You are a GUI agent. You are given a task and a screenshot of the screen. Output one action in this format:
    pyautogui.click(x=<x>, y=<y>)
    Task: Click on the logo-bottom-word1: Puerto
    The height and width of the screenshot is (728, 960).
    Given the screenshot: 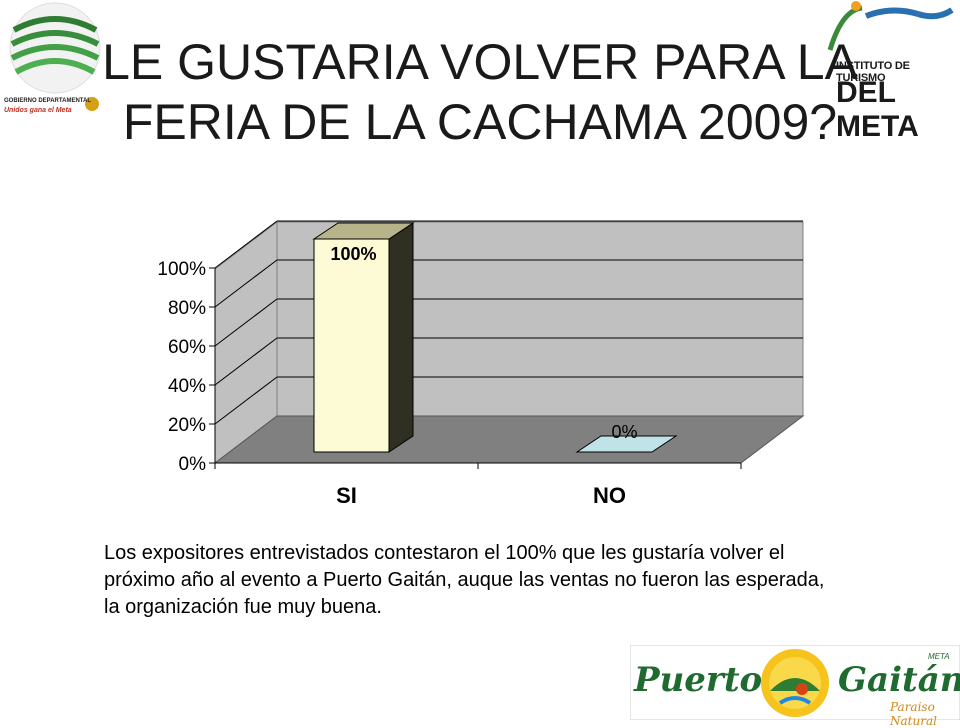 What is the action you would take?
    pyautogui.click(x=698, y=680)
    